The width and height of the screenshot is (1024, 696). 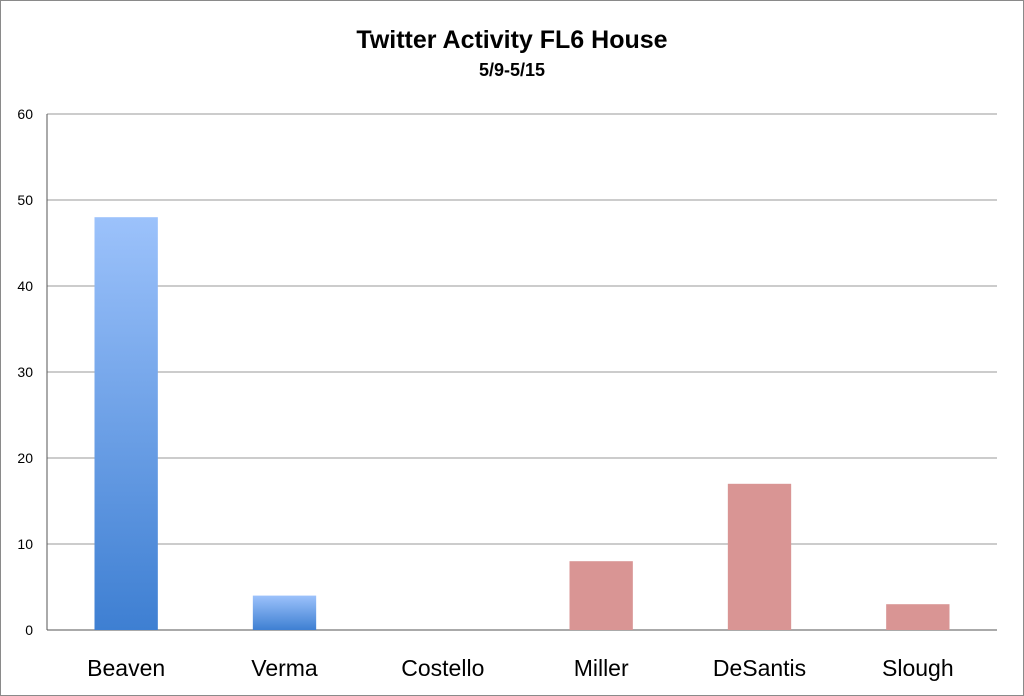 I want to click on y-tick-label: 0, so click(x=29, y=630).